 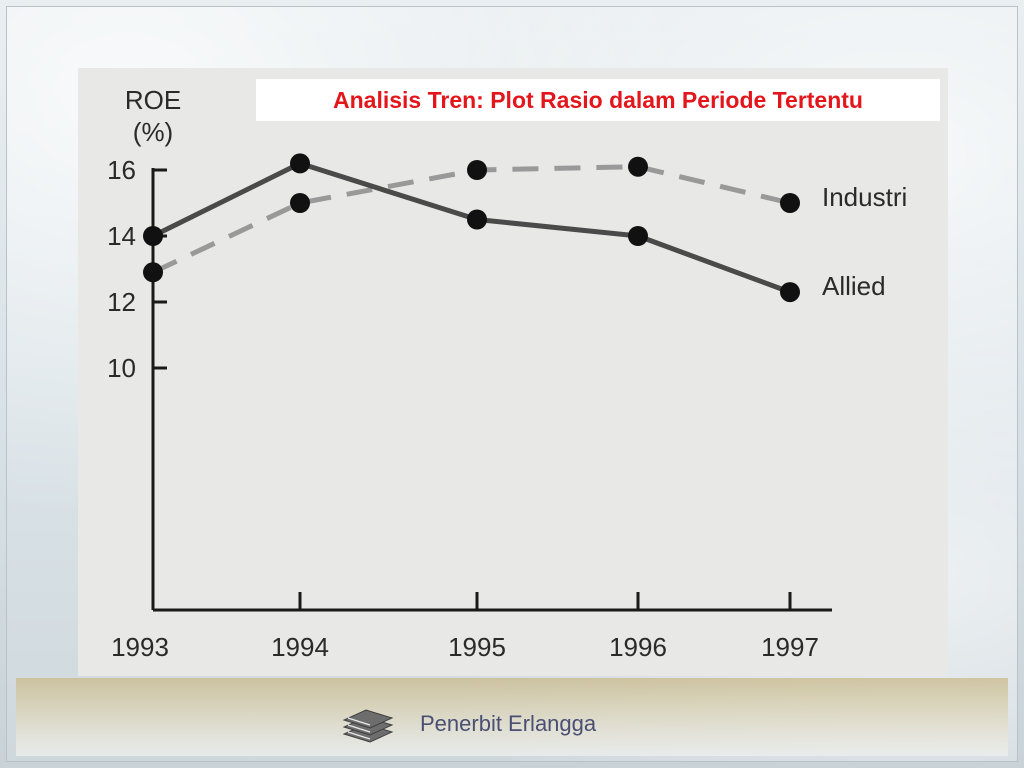 I want to click on y-axis-label-line1: ROE, so click(x=153, y=100).